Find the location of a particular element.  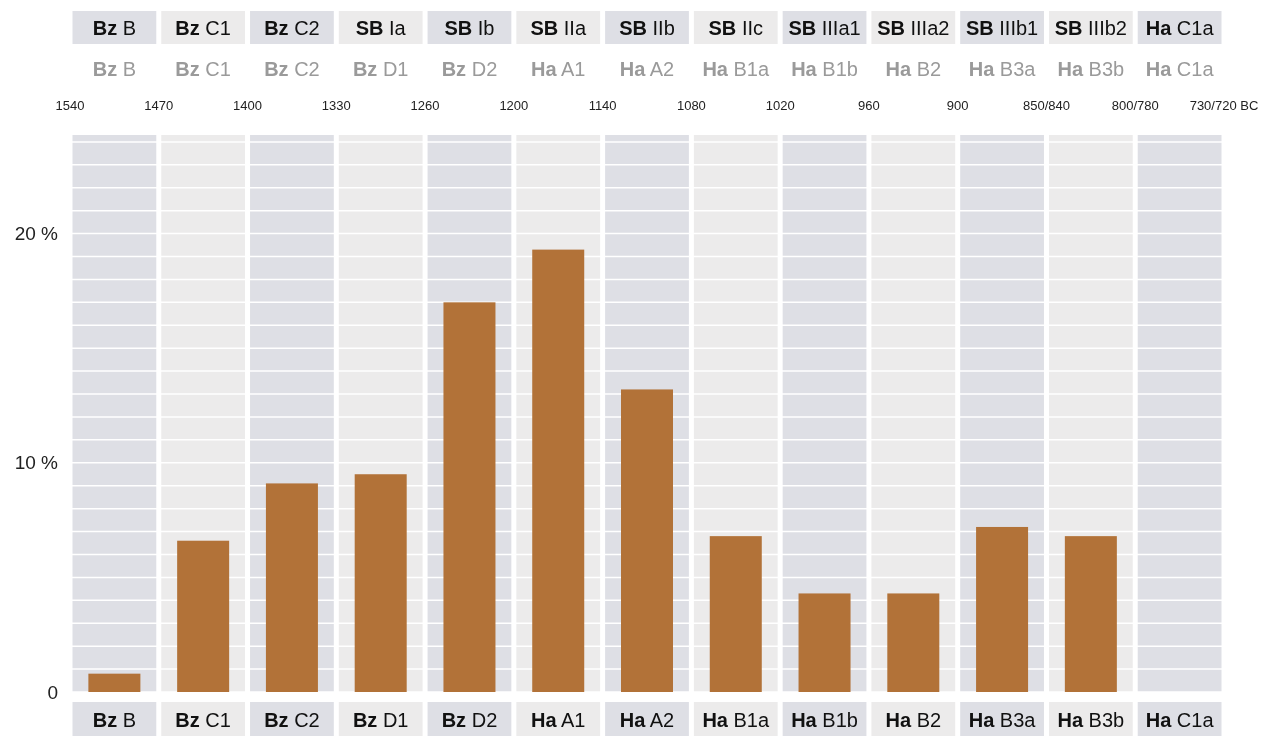

text: 1020 is located at coordinates (780, 105).